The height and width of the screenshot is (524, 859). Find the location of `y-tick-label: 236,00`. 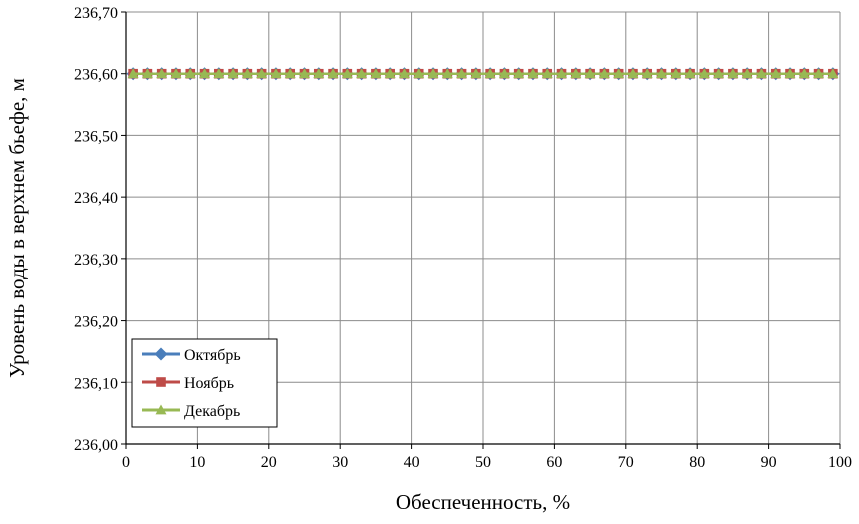

y-tick-label: 236,00 is located at coordinates (96, 445).